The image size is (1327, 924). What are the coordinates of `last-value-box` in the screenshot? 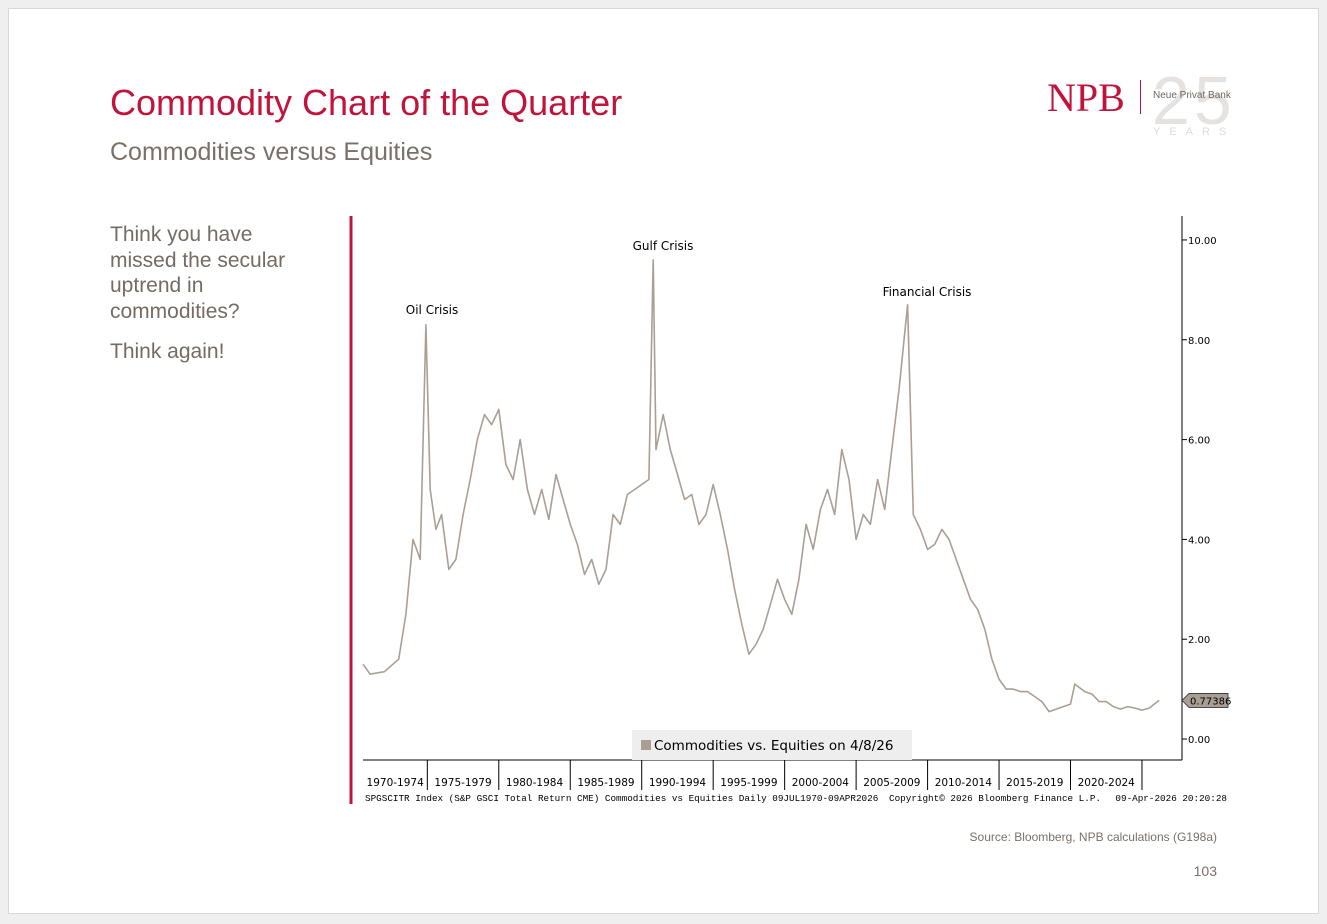 It's located at (1205, 700).